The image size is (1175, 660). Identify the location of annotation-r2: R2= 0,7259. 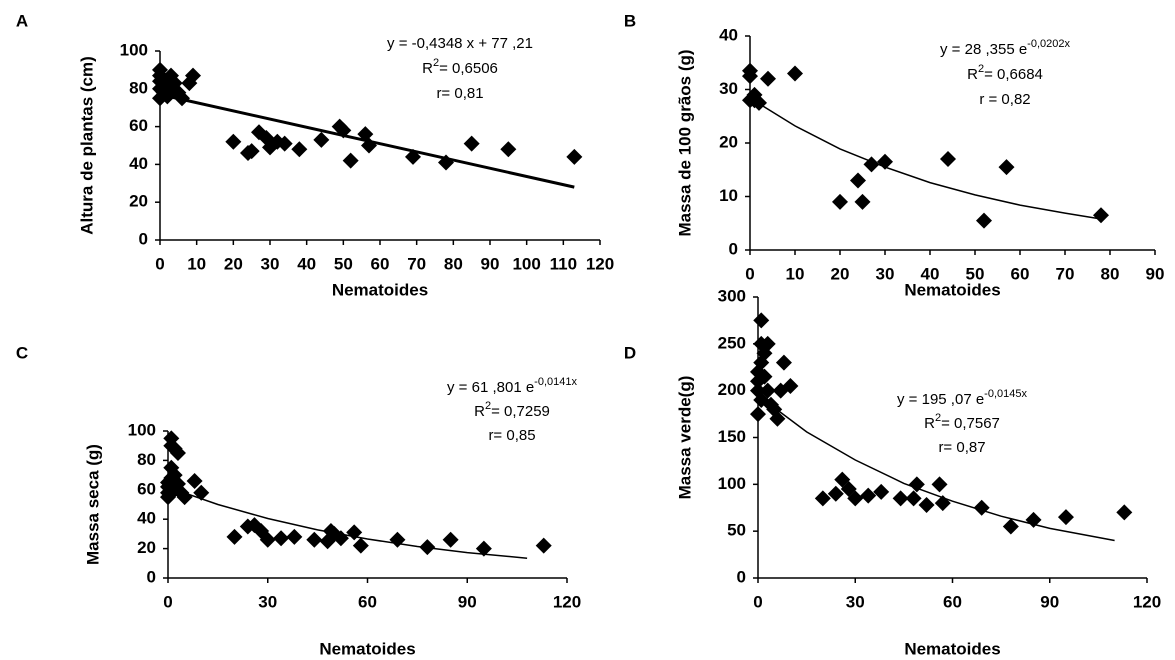
(512, 410).